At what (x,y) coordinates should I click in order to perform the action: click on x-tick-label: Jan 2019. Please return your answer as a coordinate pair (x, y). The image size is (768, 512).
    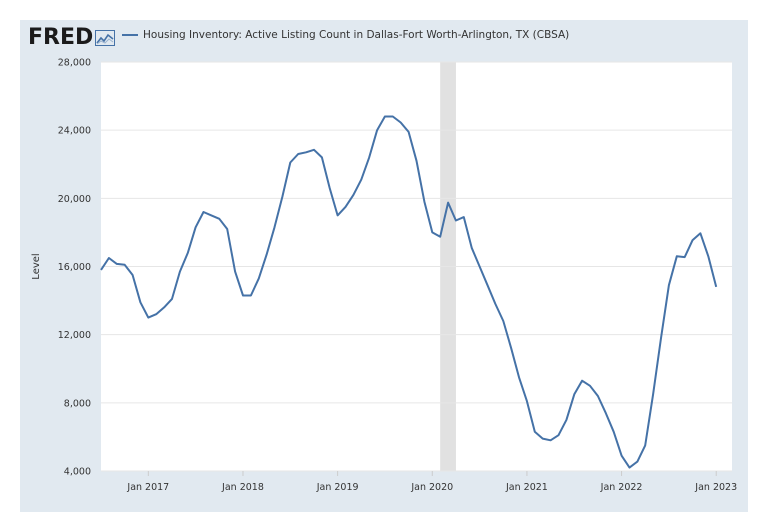
    Looking at the image, I should click on (337, 487).